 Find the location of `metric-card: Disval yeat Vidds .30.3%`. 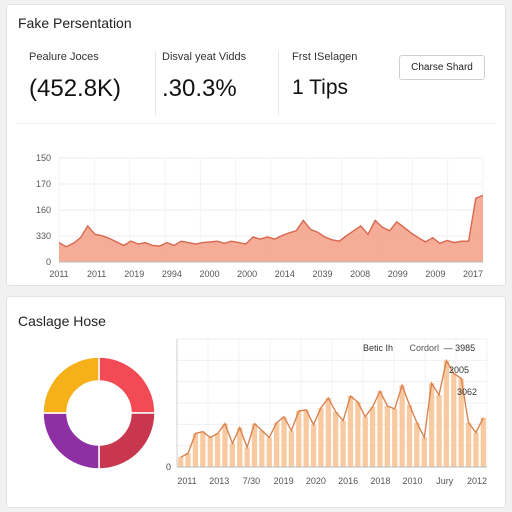

metric-card: Disval yeat Vidds .30.3% is located at coordinates (204, 77).